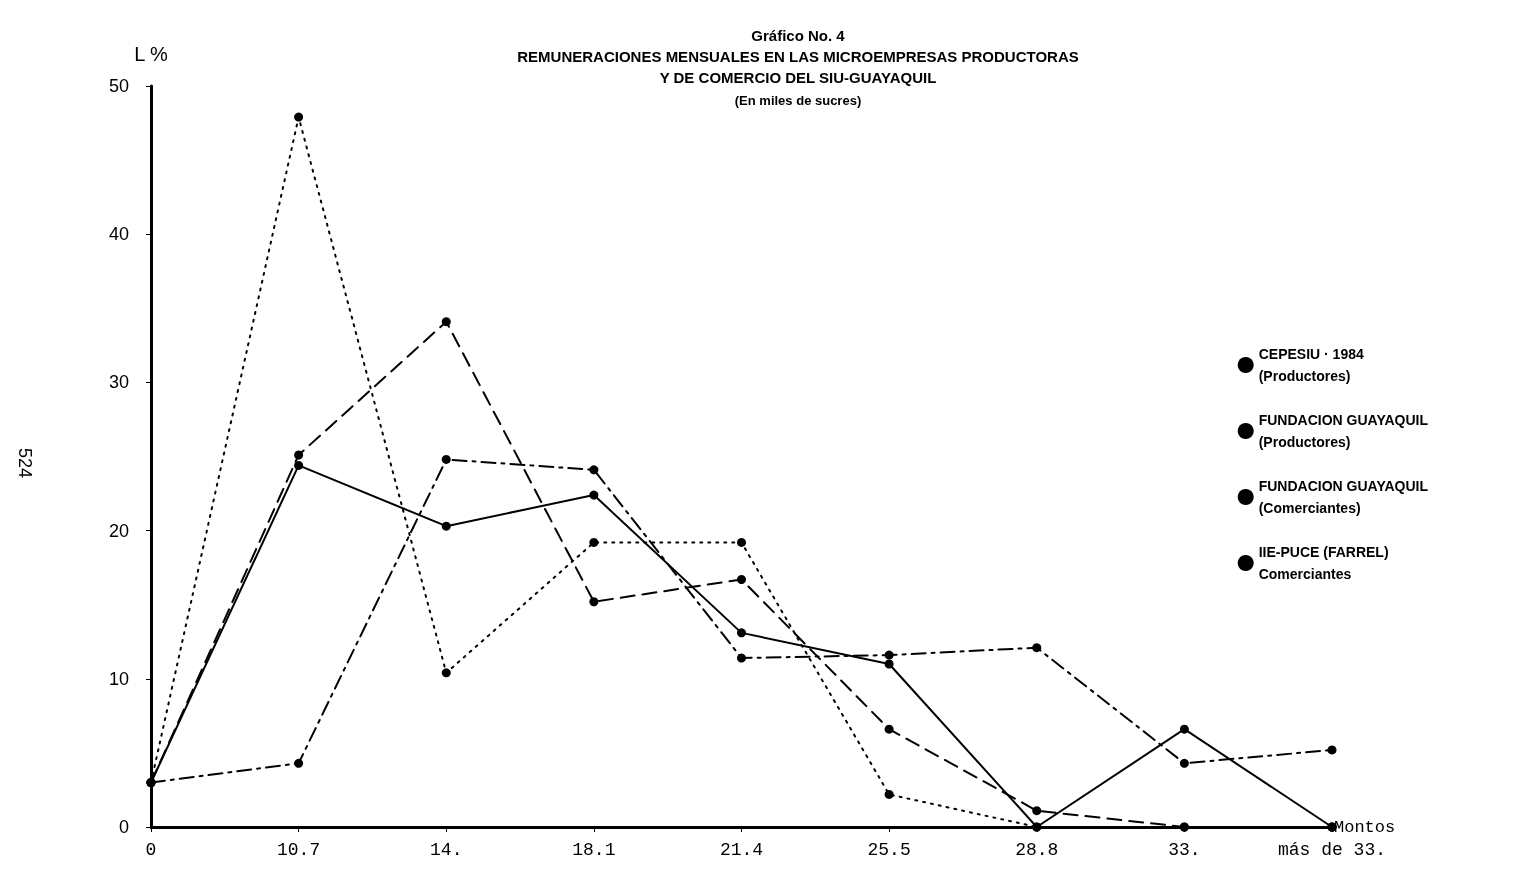 The height and width of the screenshot is (888, 1531). I want to click on x-tick-label: 0, so click(151, 850).